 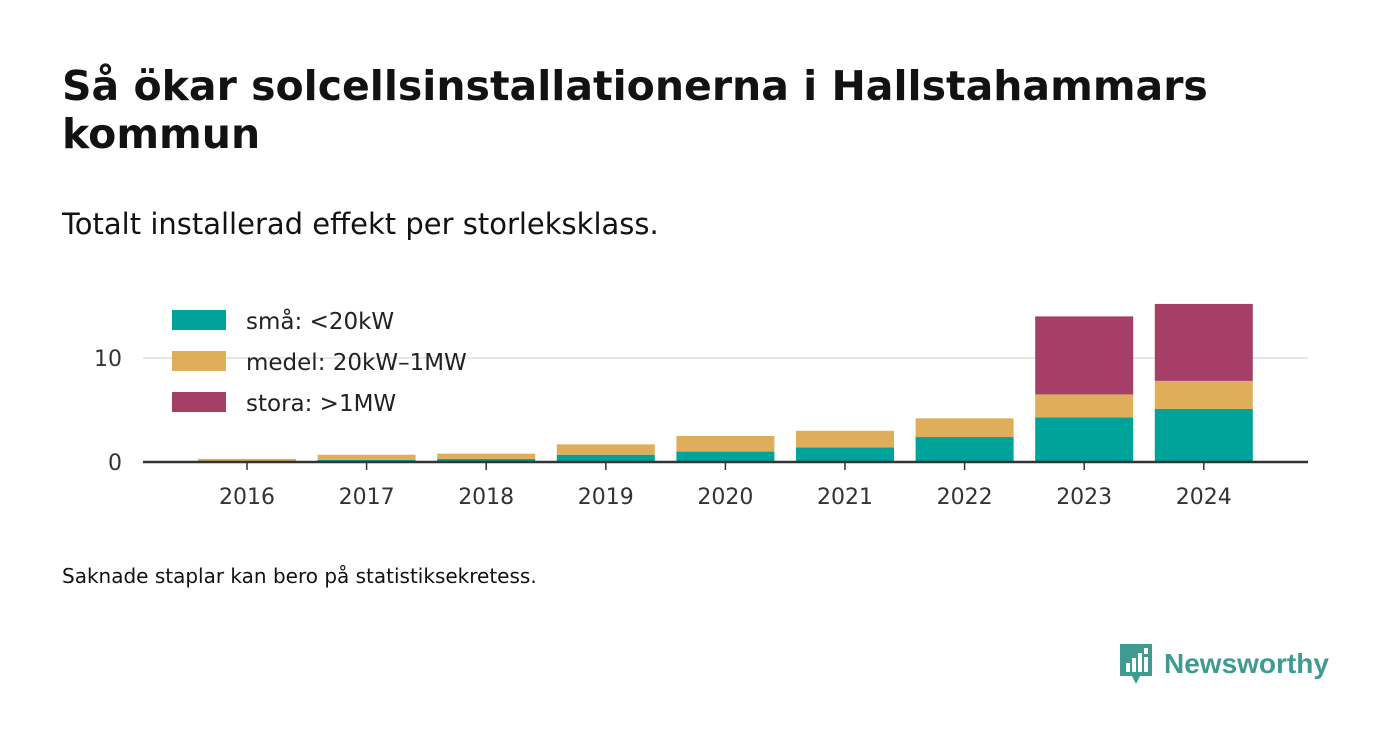 I want to click on legend-label: stora: >1MW, so click(x=321, y=404).